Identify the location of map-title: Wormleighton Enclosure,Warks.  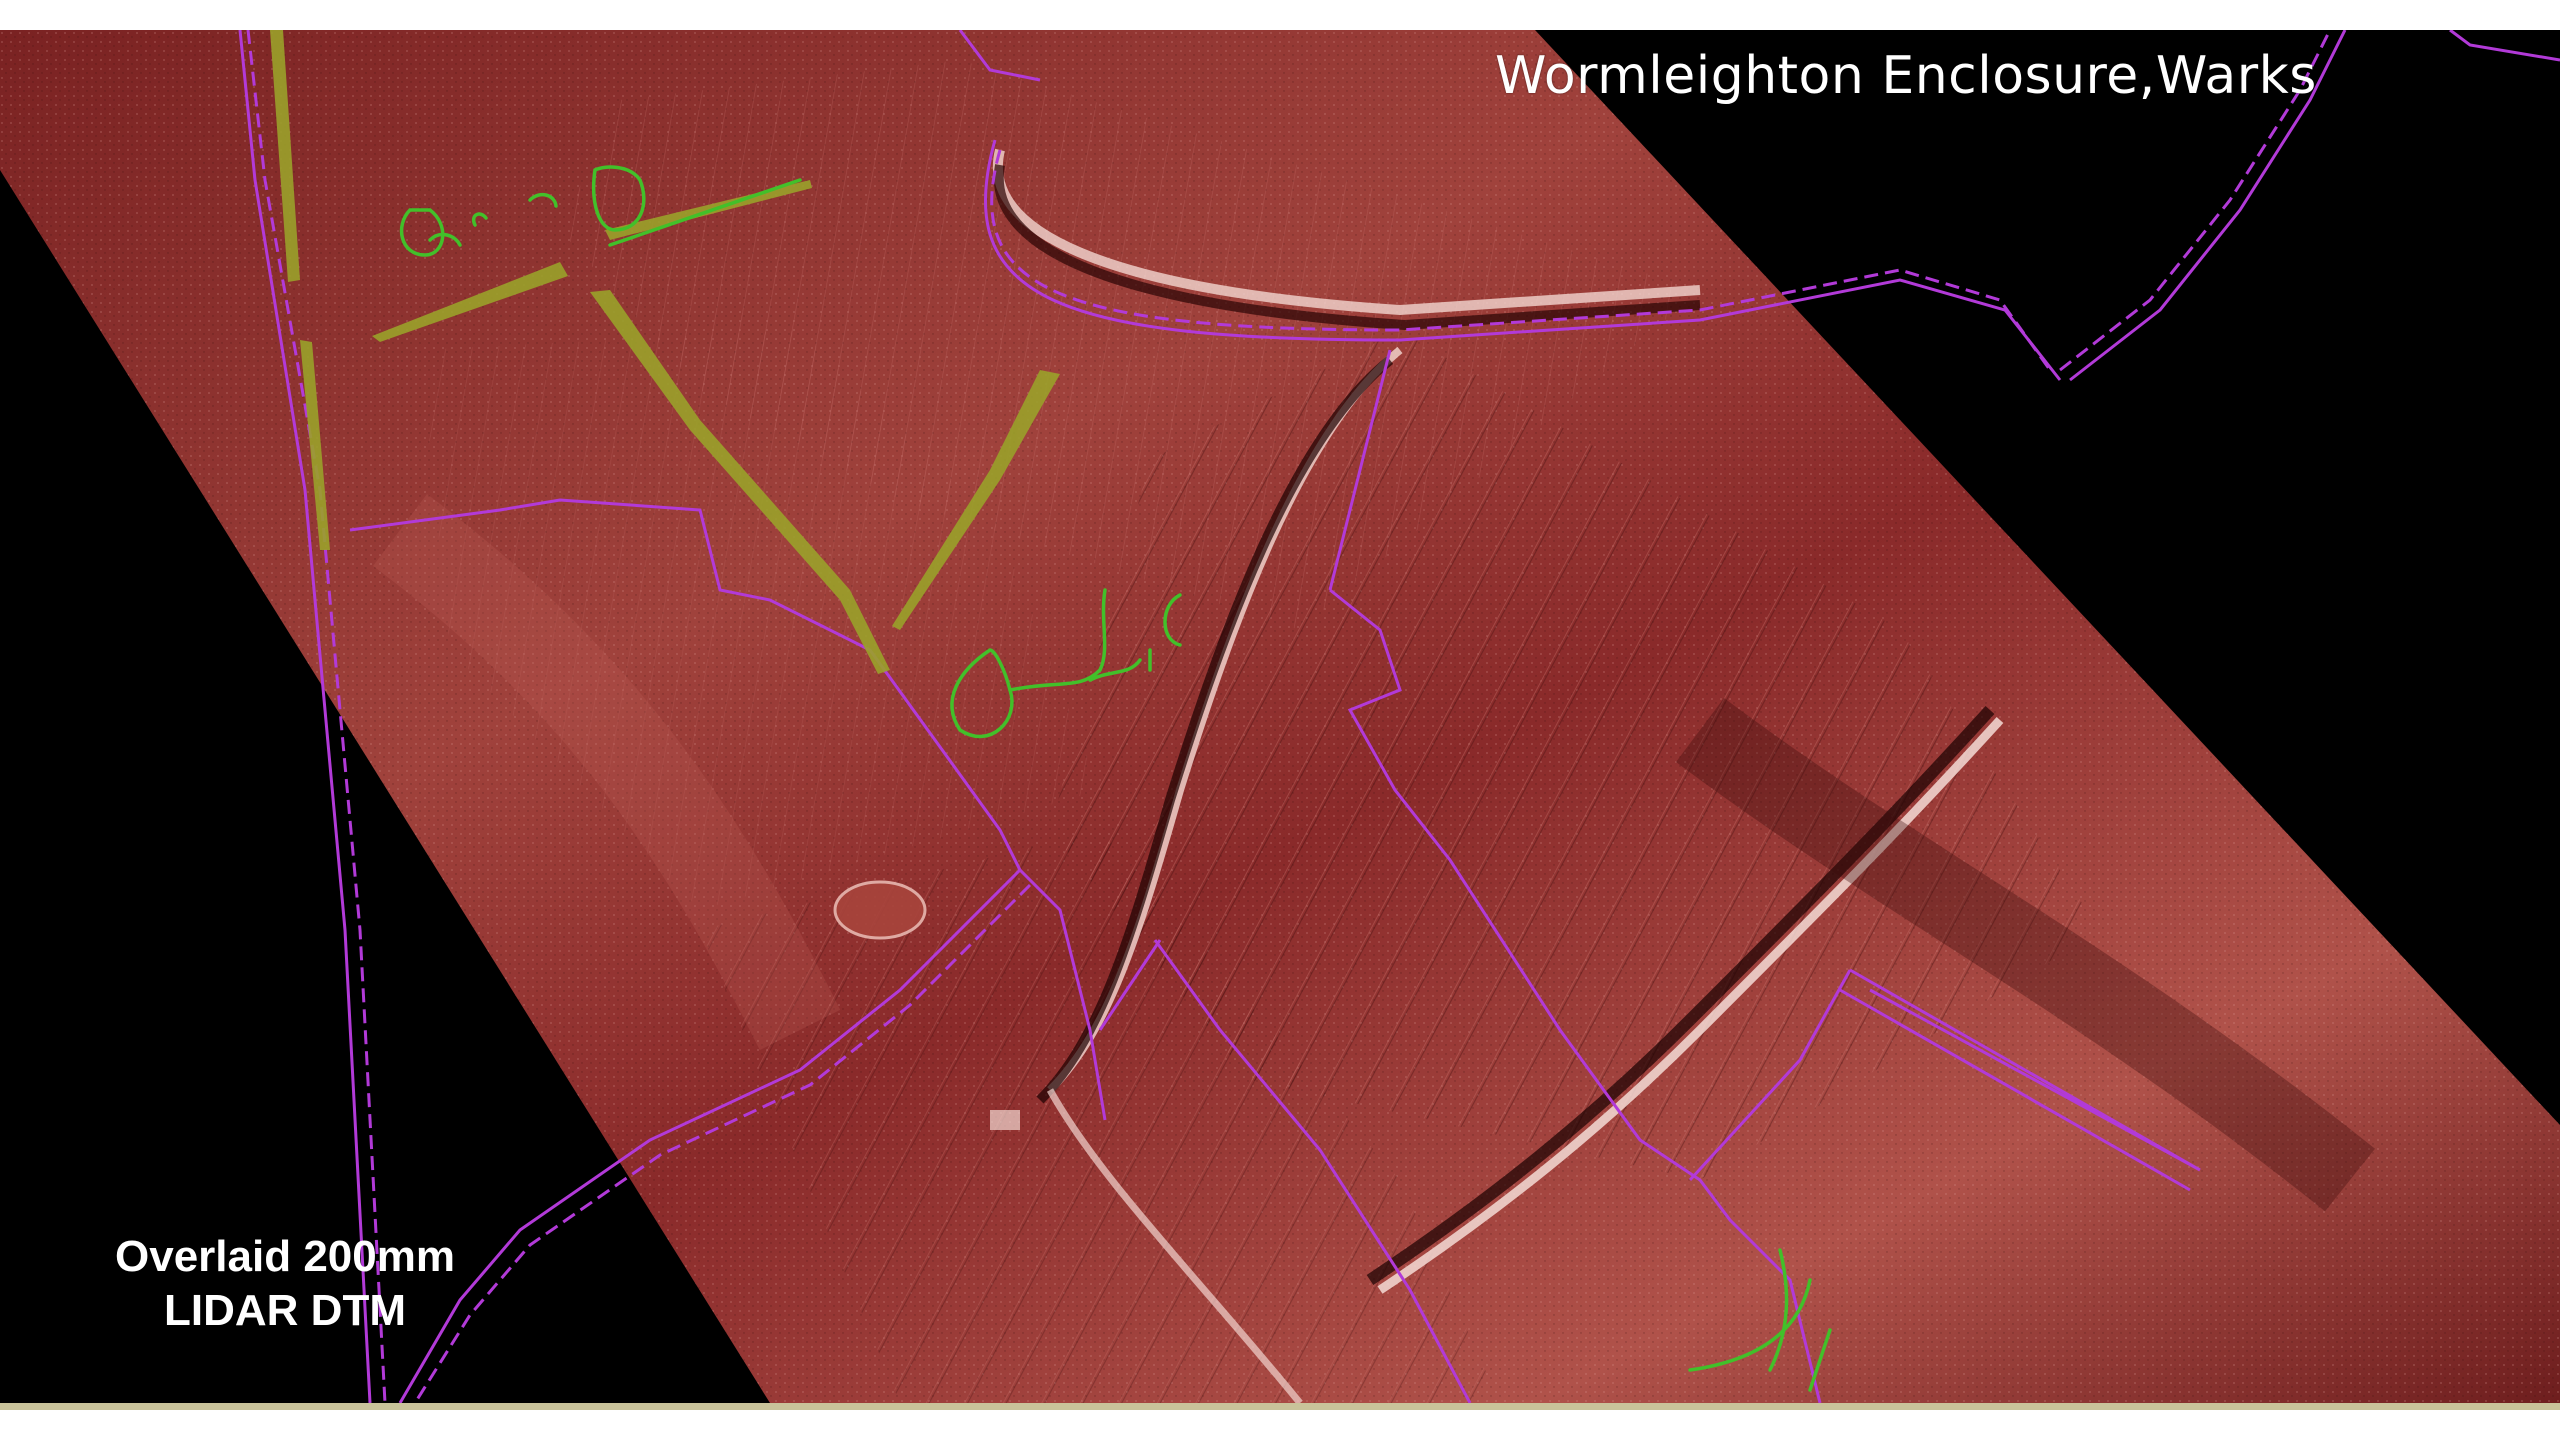
(1906, 76).